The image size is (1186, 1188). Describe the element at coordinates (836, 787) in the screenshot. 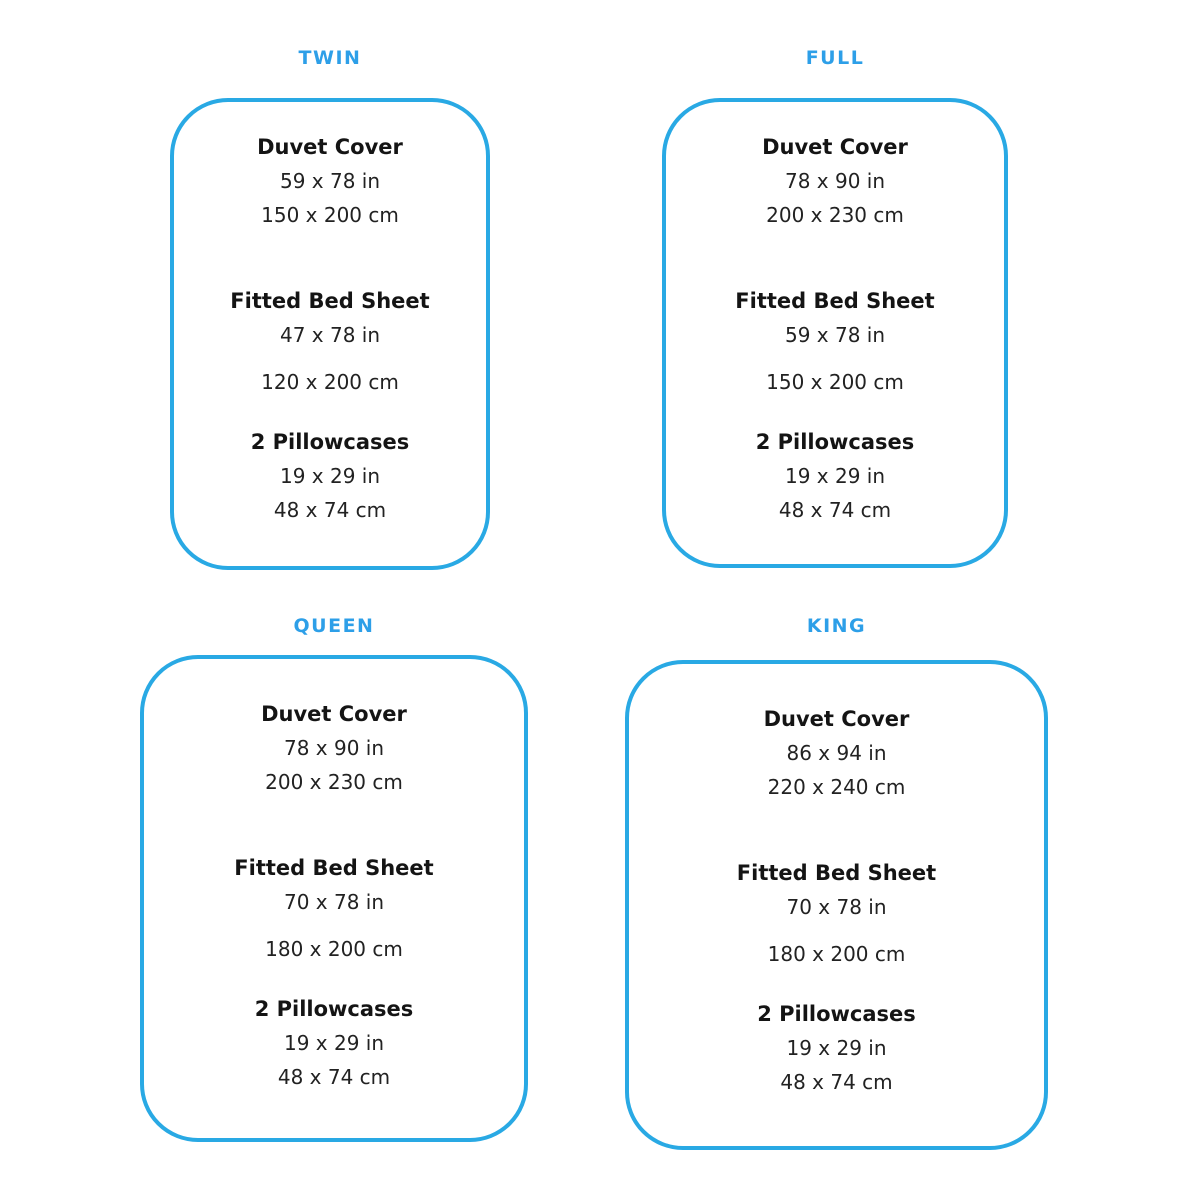

I see `item-size-cm: 220 x 240 cm` at that location.